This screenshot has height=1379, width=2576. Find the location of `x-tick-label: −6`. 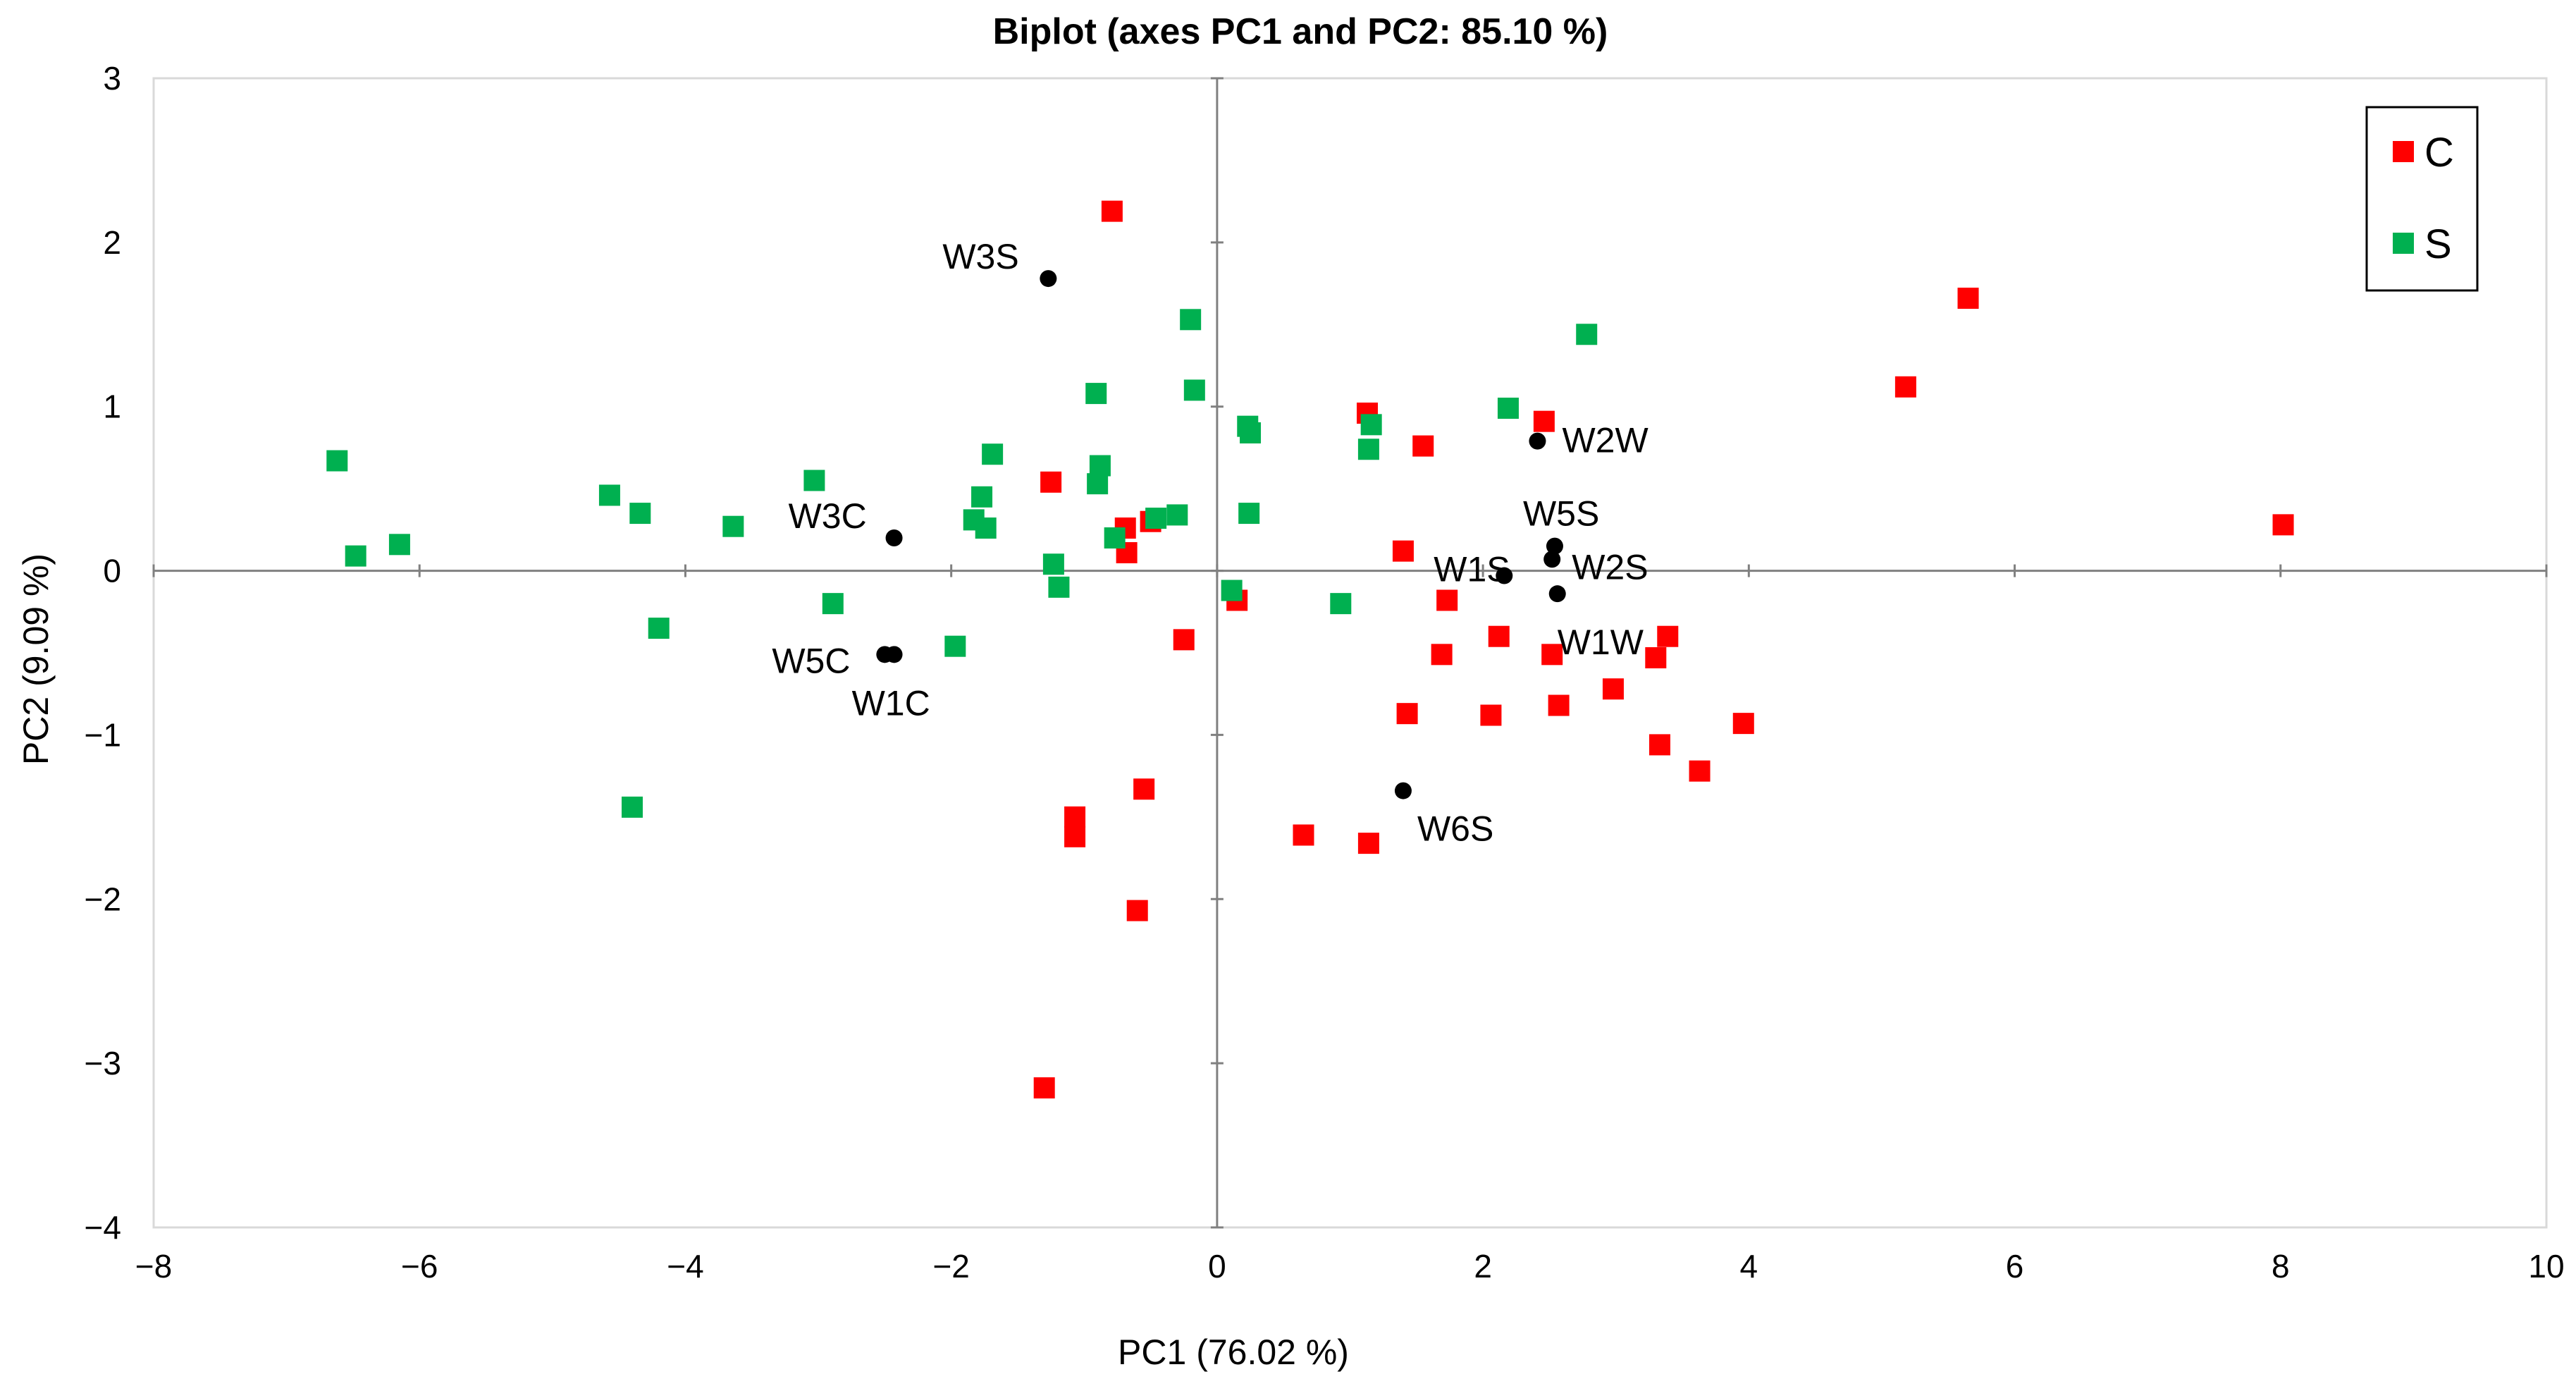

x-tick-label: −6 is located at coordinates (419, 1266).